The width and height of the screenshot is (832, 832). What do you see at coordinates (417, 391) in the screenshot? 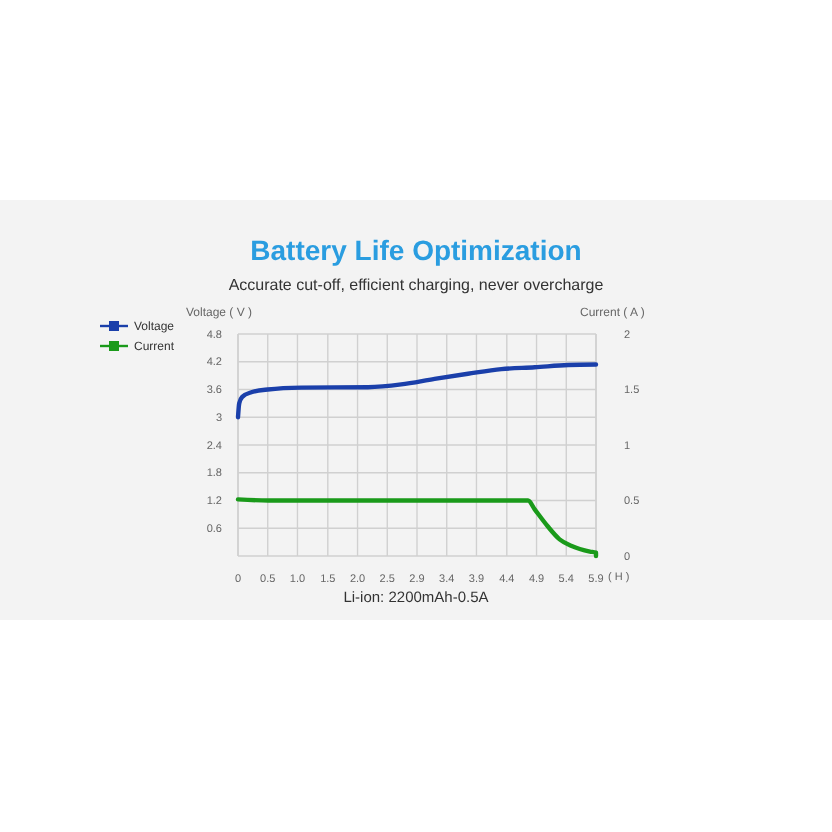
I see `line-series` at bounding box center [417, 391].